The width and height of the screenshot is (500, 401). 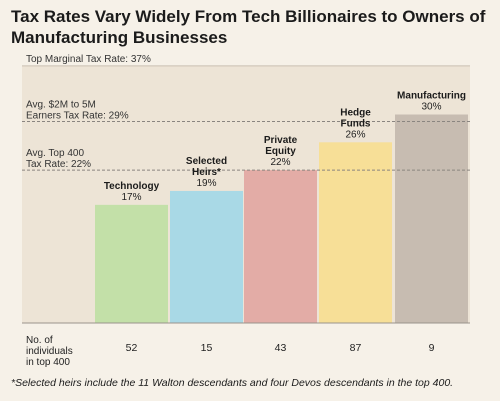 What do you see at coordinates (356, 348) in the screenshot?
I see `count-label-3: 87` at bounding box center [356, 348].